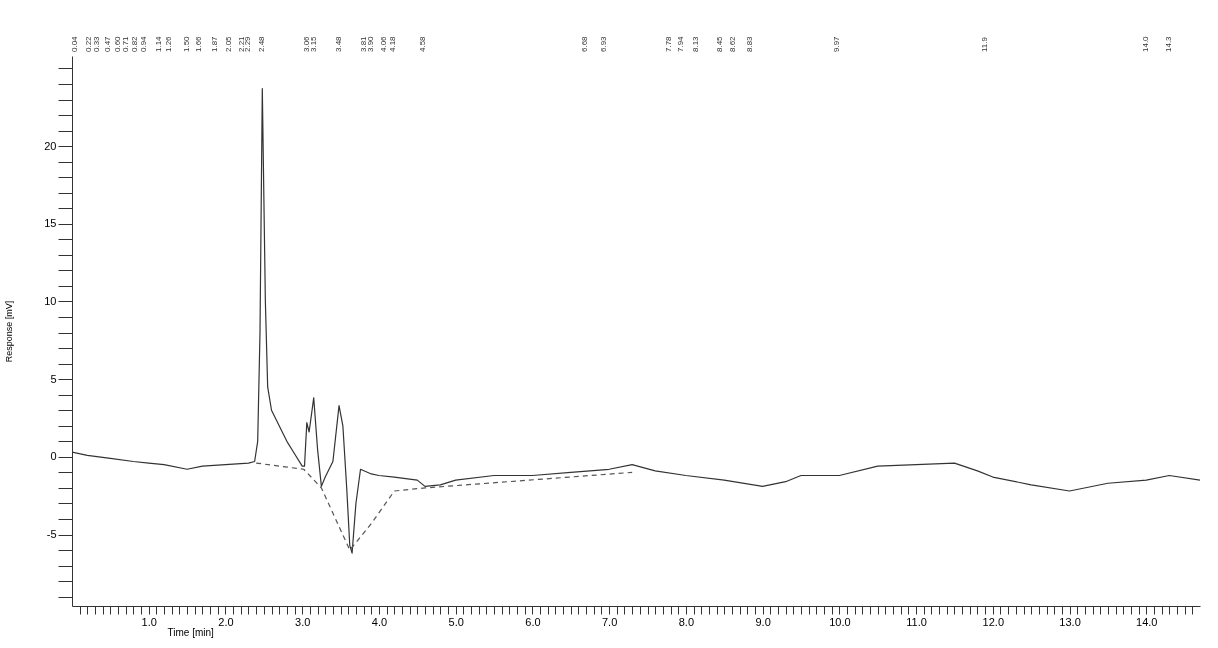  What do you see at coordinates (392, 43) in the screenshot?
I see `text: 4.18` at bounding box center [392, 43].